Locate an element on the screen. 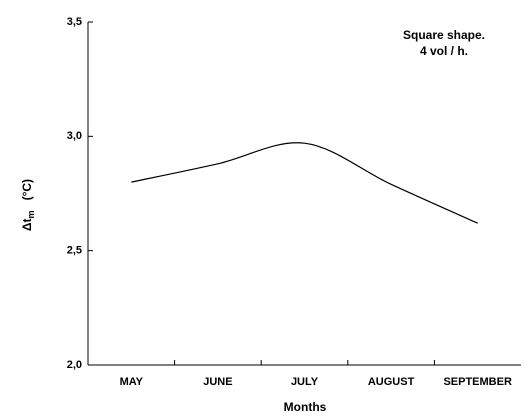 Image resolution: width=529 pixels, height=419 pixels. y-tick-label: 3,0 is located at coordinates (74, 136).